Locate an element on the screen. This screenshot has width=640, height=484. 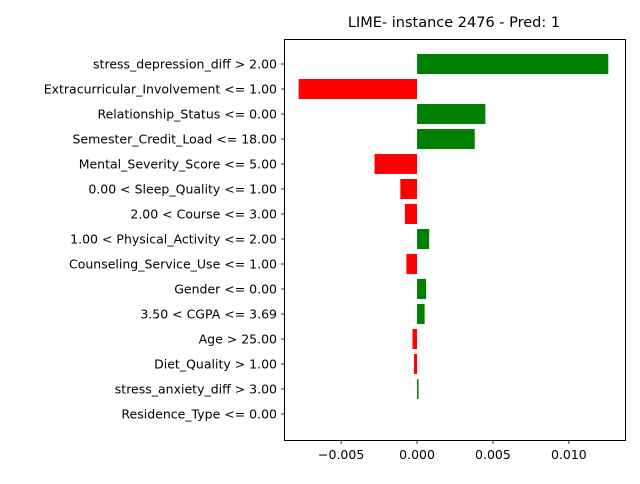
category-label: Residence_Type <= 0.00 is located at coordinates (199, 414).